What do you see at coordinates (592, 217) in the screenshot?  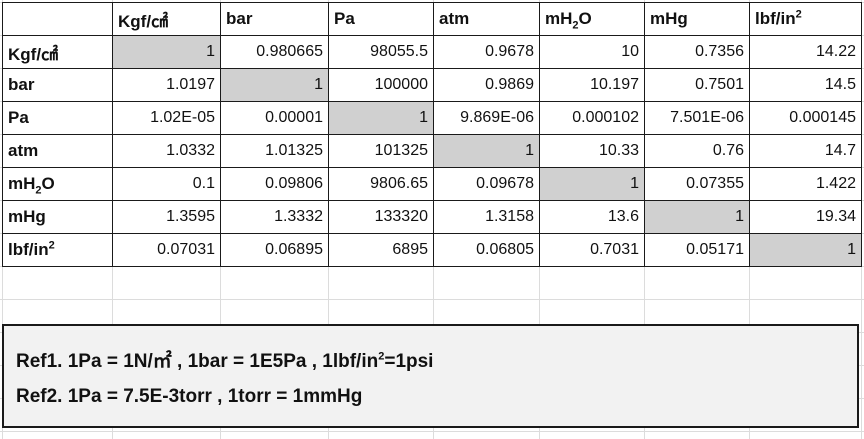 I see `value-cell: 13.6` at bounding box center [592, 217].